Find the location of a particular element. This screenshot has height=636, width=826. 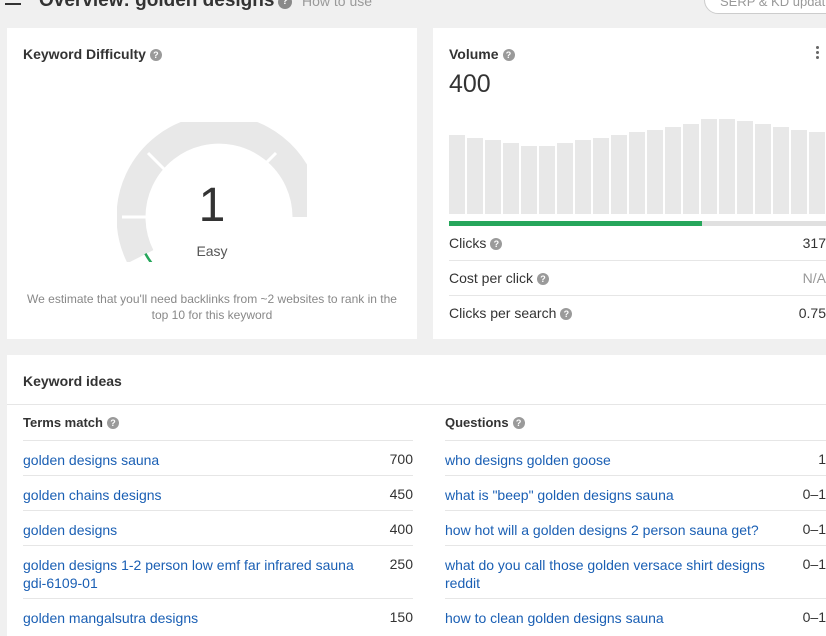

column-heading: Terms match is located at coordinates (63, 422).